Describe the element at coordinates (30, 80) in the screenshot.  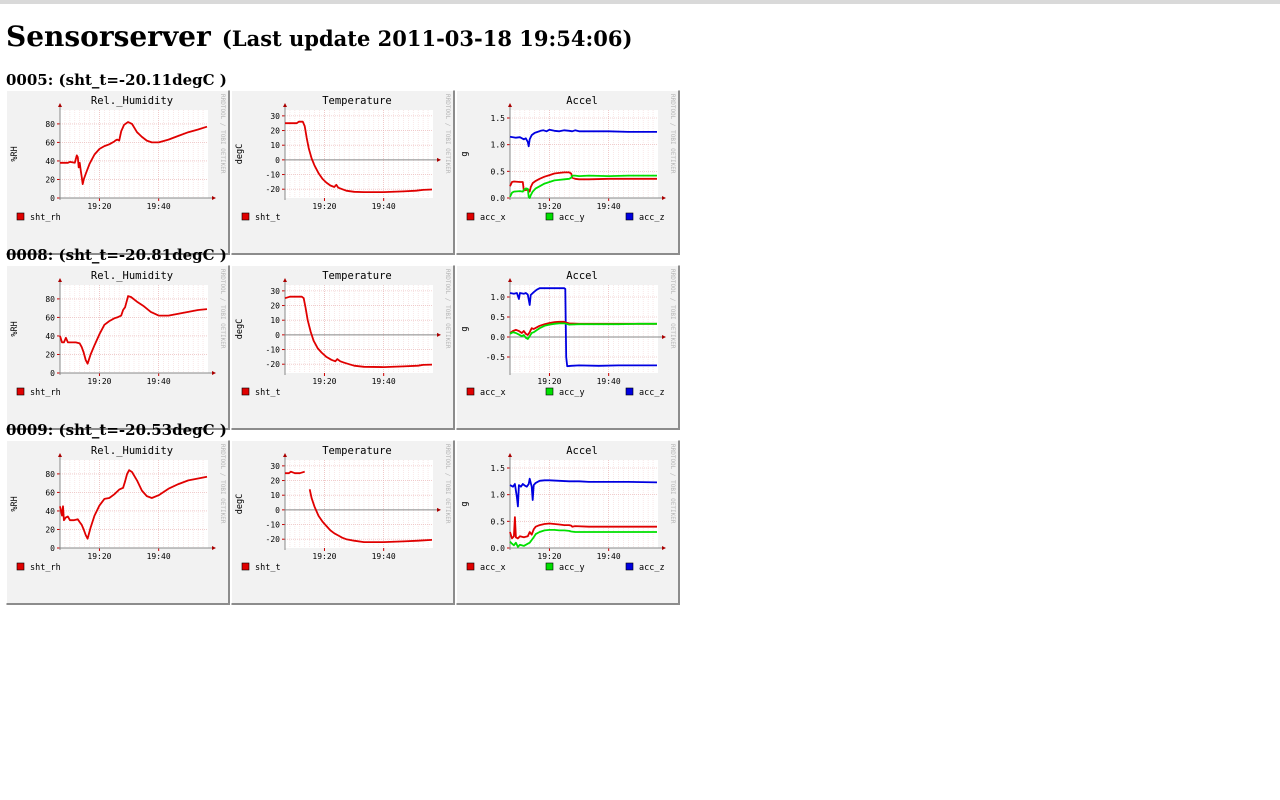
I see `sensor-id: 0005:` at that location.